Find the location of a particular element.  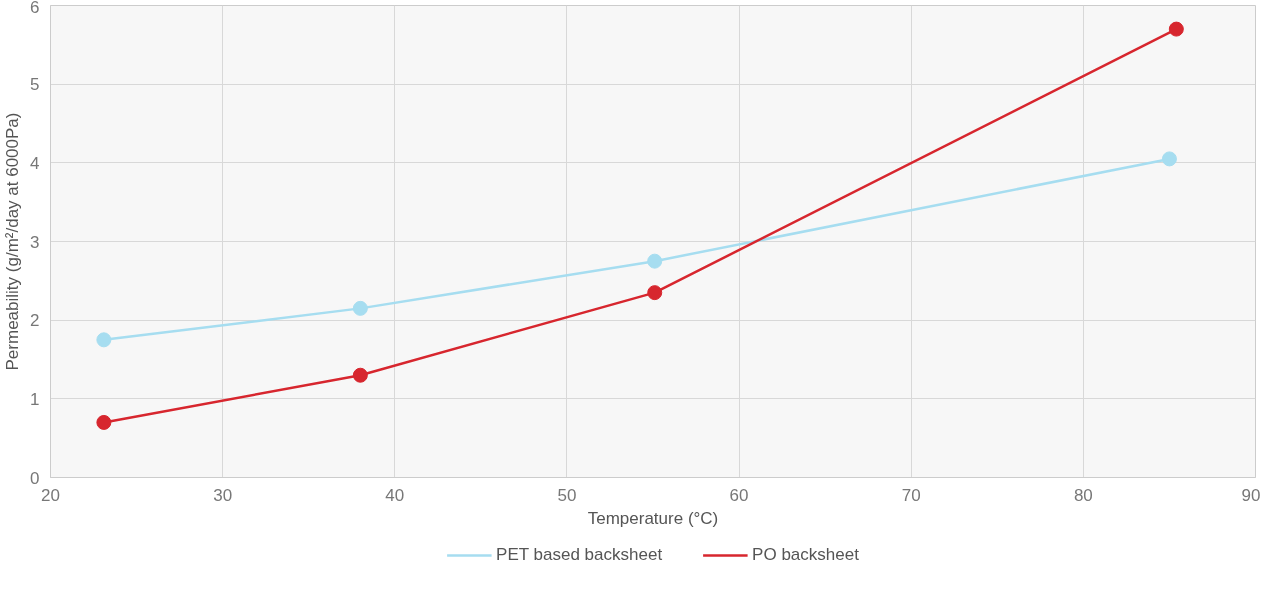

x-tick-label: 40 is located at coordinates (395, 495).